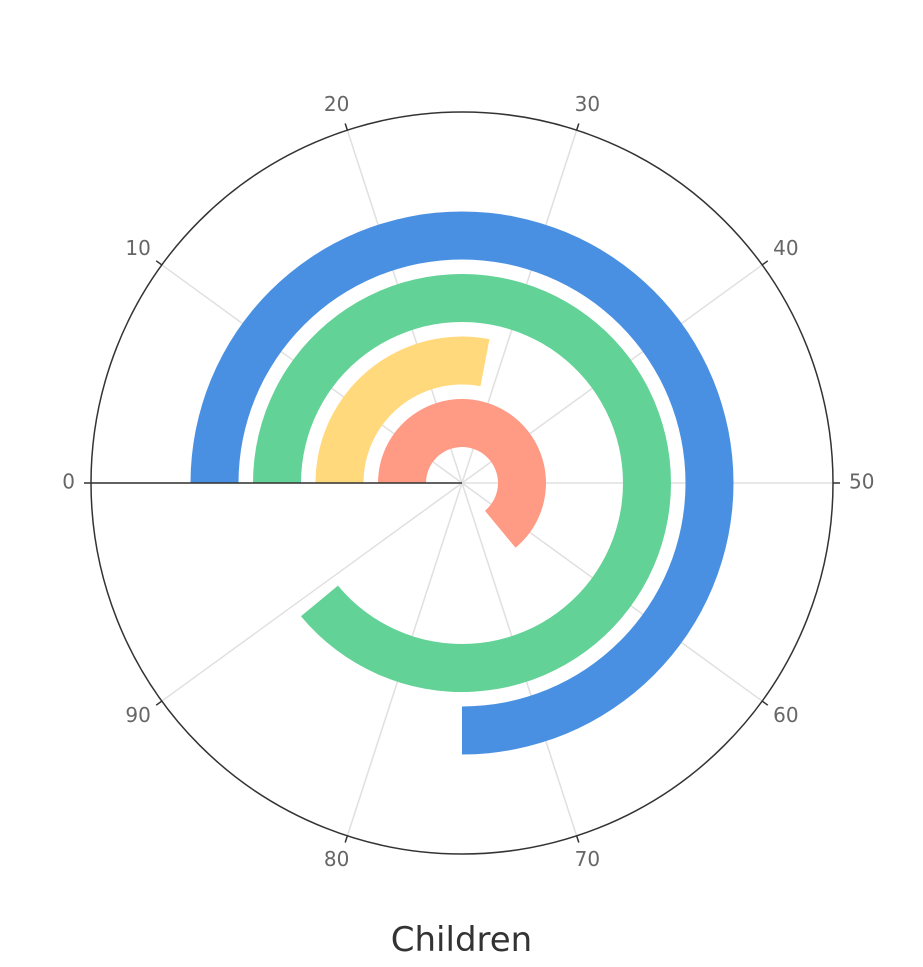  I want to click on tick-label-0: 0, so click(68, 482).